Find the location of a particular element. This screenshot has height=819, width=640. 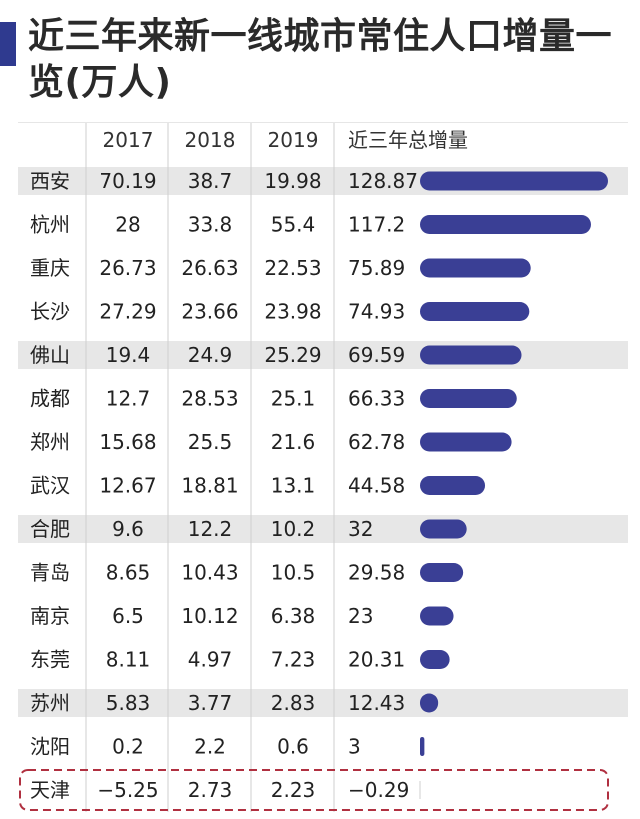

city-label: 成都 is located at coordinates (50, 399).